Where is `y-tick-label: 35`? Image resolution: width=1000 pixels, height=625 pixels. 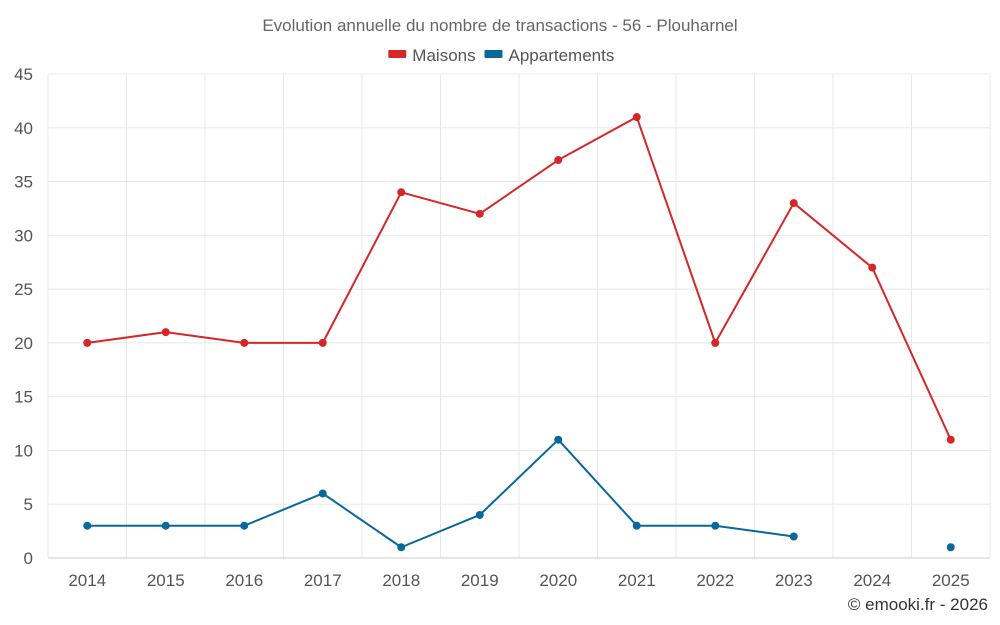
y-tick-label: 35 is located at coordinates (23, 182).